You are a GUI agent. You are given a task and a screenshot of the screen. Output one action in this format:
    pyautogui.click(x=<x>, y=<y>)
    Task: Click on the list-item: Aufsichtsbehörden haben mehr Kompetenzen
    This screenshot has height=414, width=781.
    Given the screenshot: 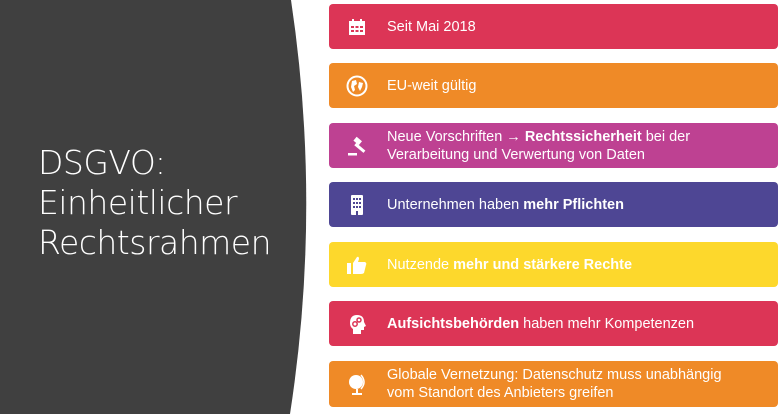 What is the action you would take?
    pyautogui.click(x=553, y=323)
    